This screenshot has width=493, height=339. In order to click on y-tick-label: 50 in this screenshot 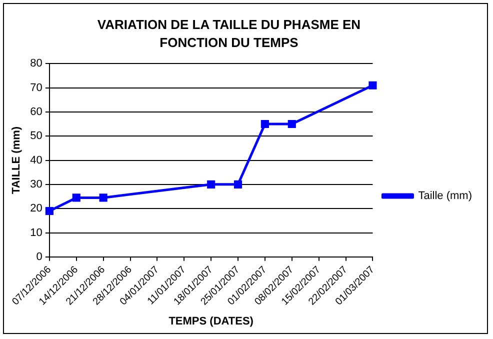, I will do `click(36, 136)`.